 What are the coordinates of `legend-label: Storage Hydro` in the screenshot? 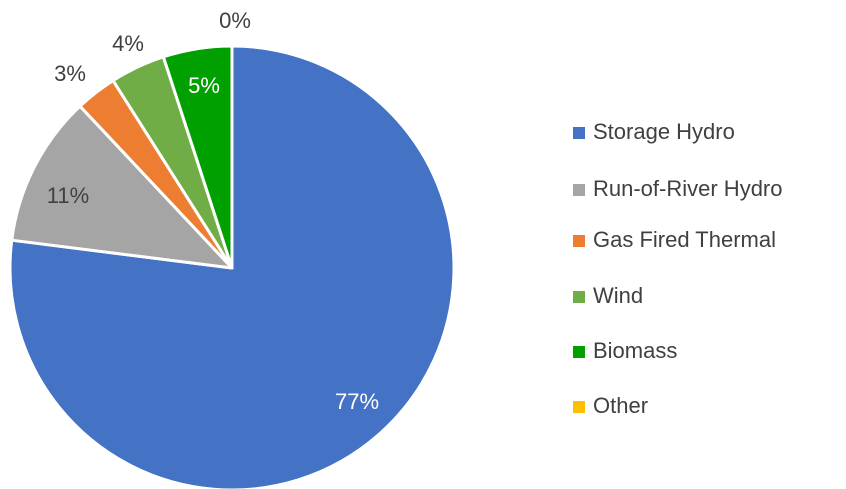 It's located at (664, 131).